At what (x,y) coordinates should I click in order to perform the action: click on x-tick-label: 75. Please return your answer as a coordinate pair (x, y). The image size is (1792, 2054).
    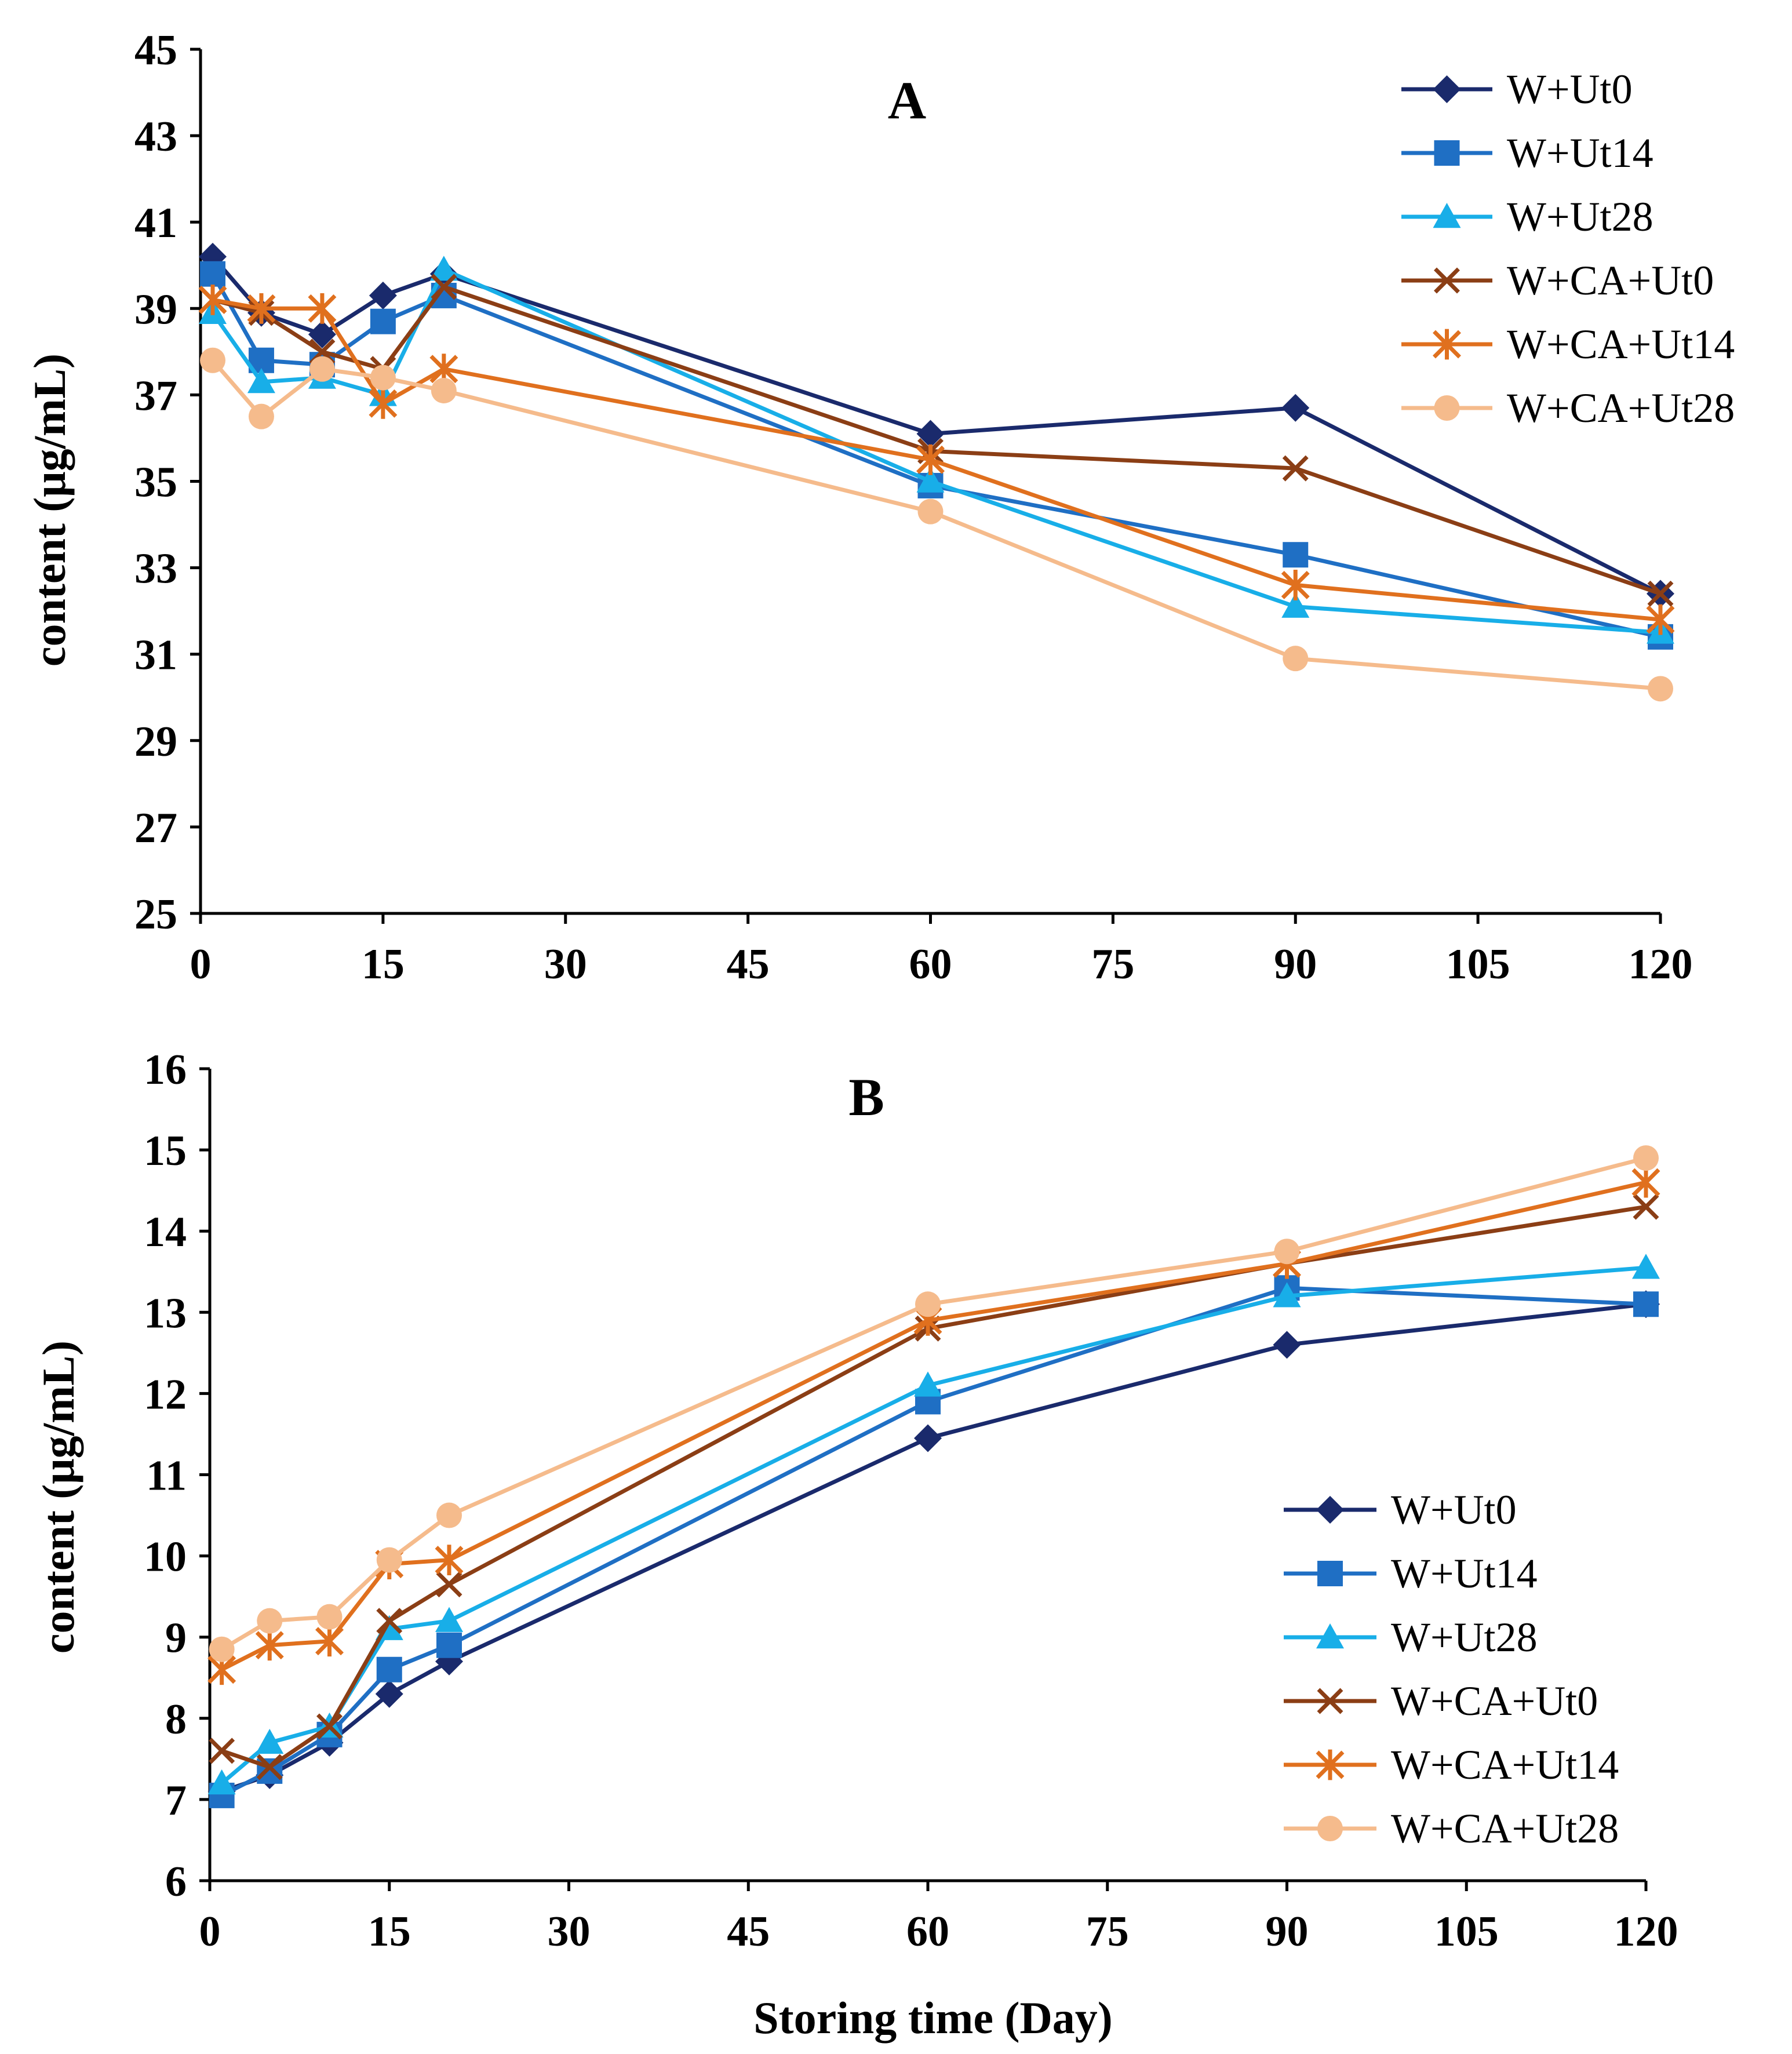
    Looking at the image, I should click on (1107, 1931).